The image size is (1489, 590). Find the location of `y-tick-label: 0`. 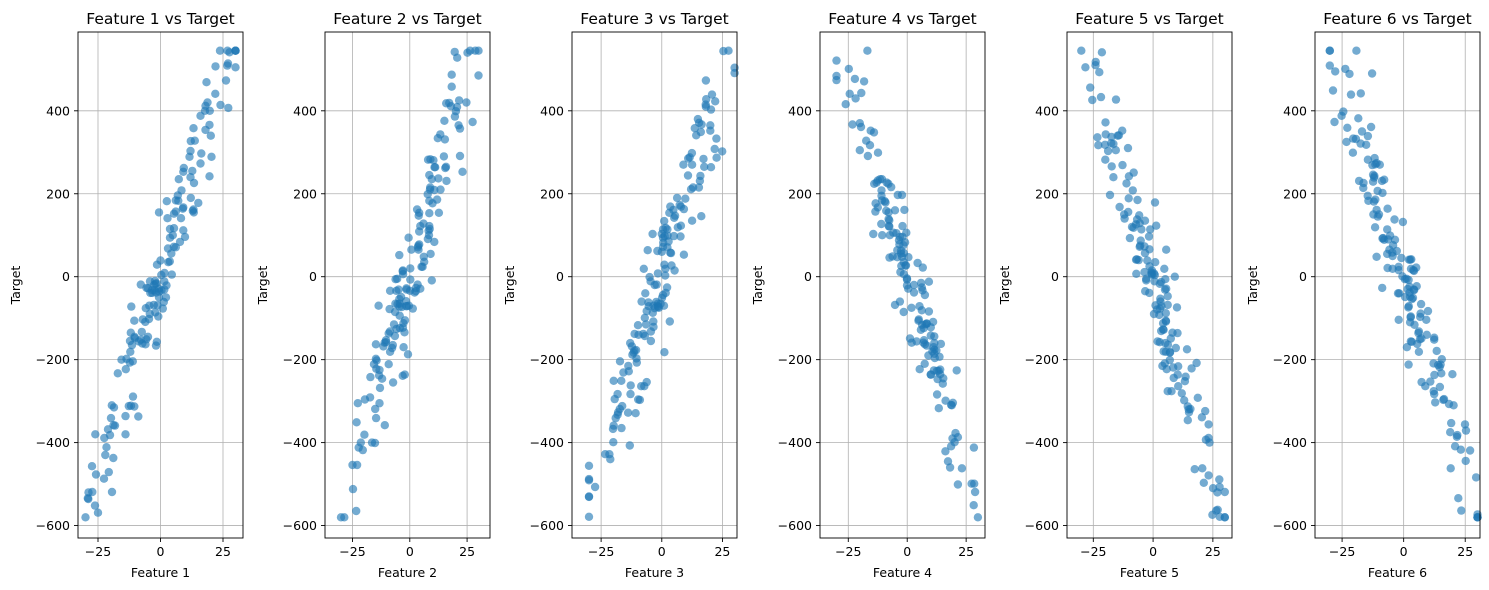

y-tick-label: 0 is located at coordinates (560, 276).